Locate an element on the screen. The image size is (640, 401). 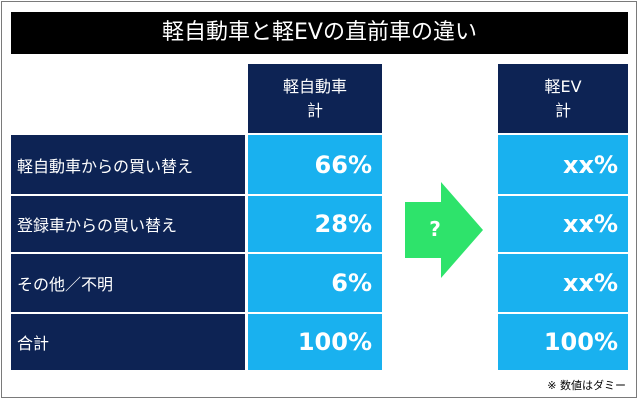
arrow-right-icon is located at coordinates (444, 230).